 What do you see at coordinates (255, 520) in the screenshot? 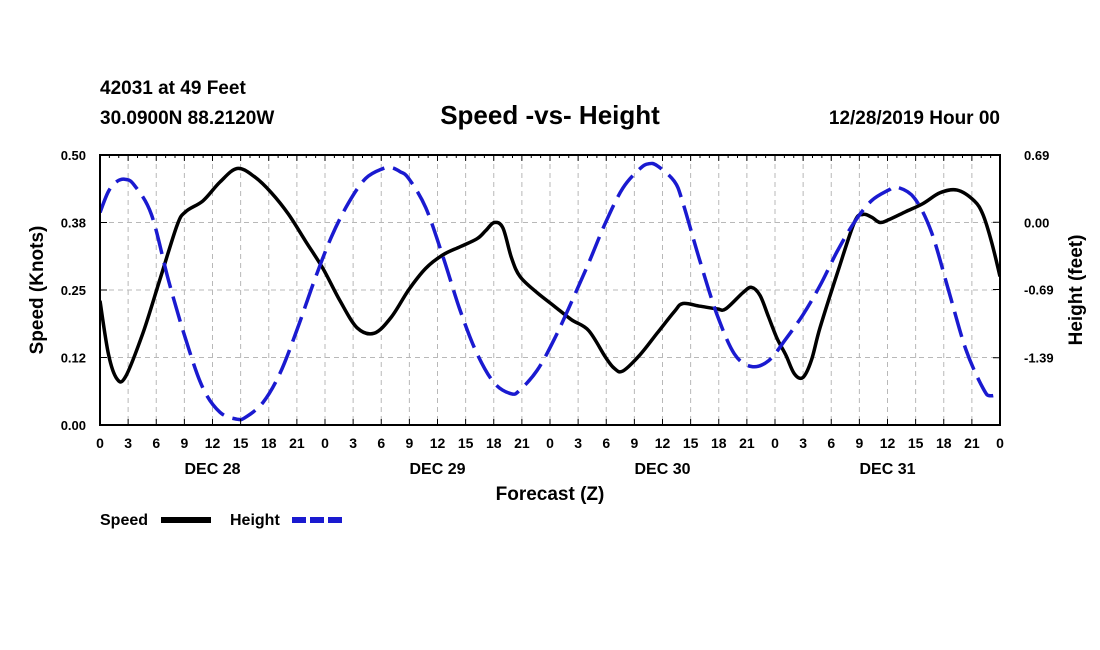
I see `legend-height-label: Height` at bounding box center [255, 520].